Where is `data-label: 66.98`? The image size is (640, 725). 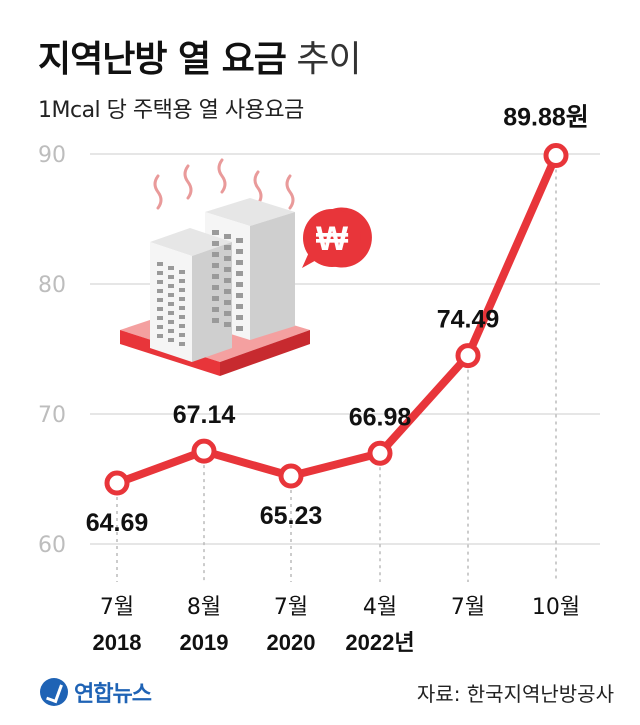
data-label: 66.98 is located at coordinates (380, 417).